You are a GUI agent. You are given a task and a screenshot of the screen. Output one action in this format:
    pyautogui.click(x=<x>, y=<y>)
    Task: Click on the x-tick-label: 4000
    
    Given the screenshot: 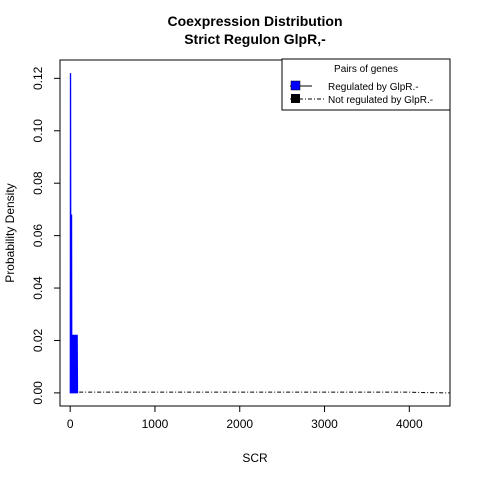 What is the action you would take?
    pyautogui.click(x=409, y=424)
    